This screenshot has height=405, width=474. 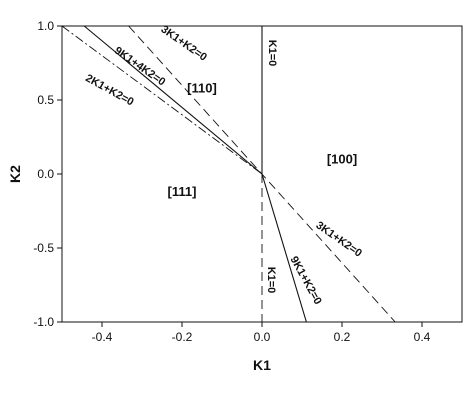 I want to click on y-tick-label: 0.5, so click(x=45, y=100).